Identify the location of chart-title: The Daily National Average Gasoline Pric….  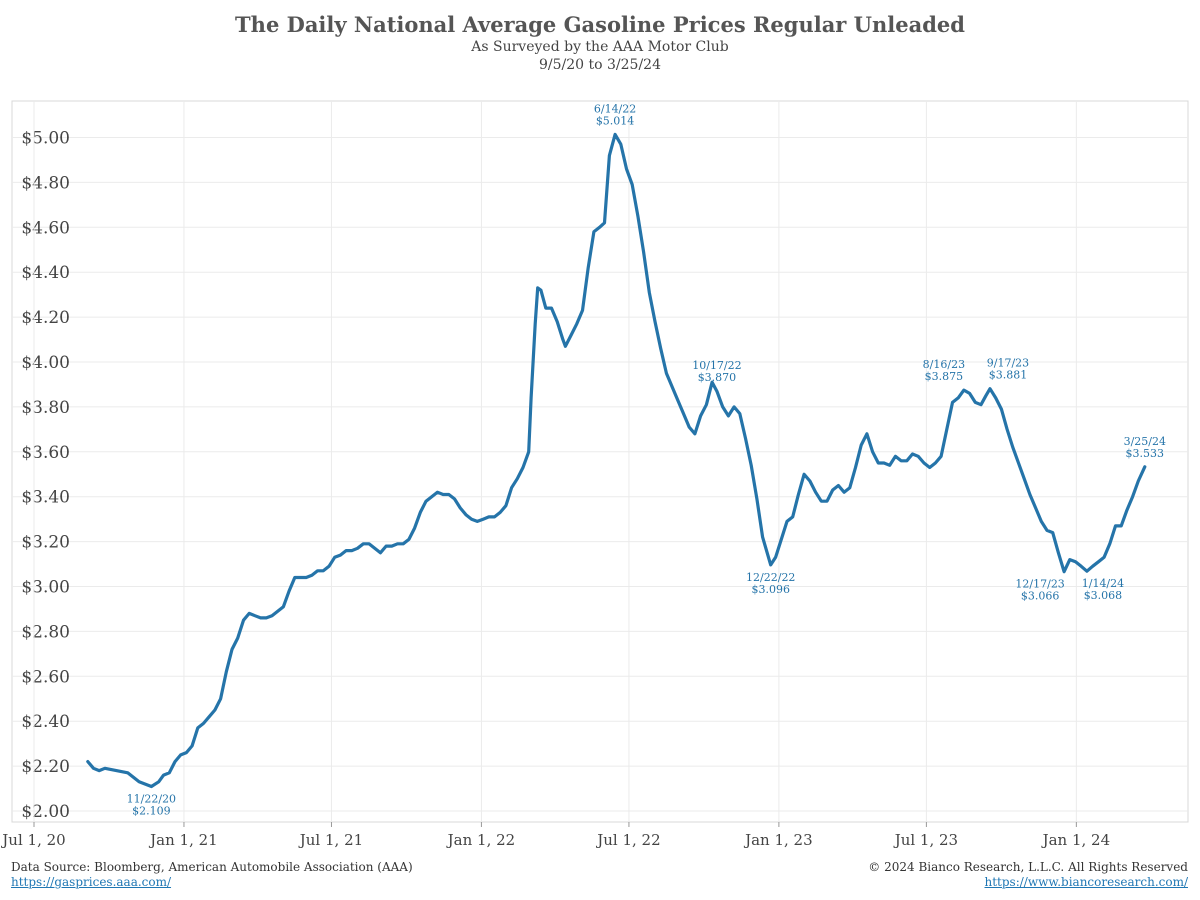
(600, 24).